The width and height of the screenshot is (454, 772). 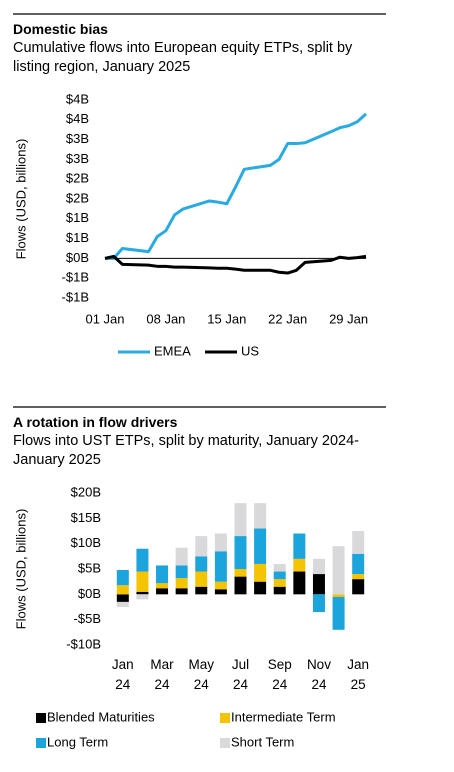 I want to click on x-tick-label: Mar 24, so click(x=162, y=674).